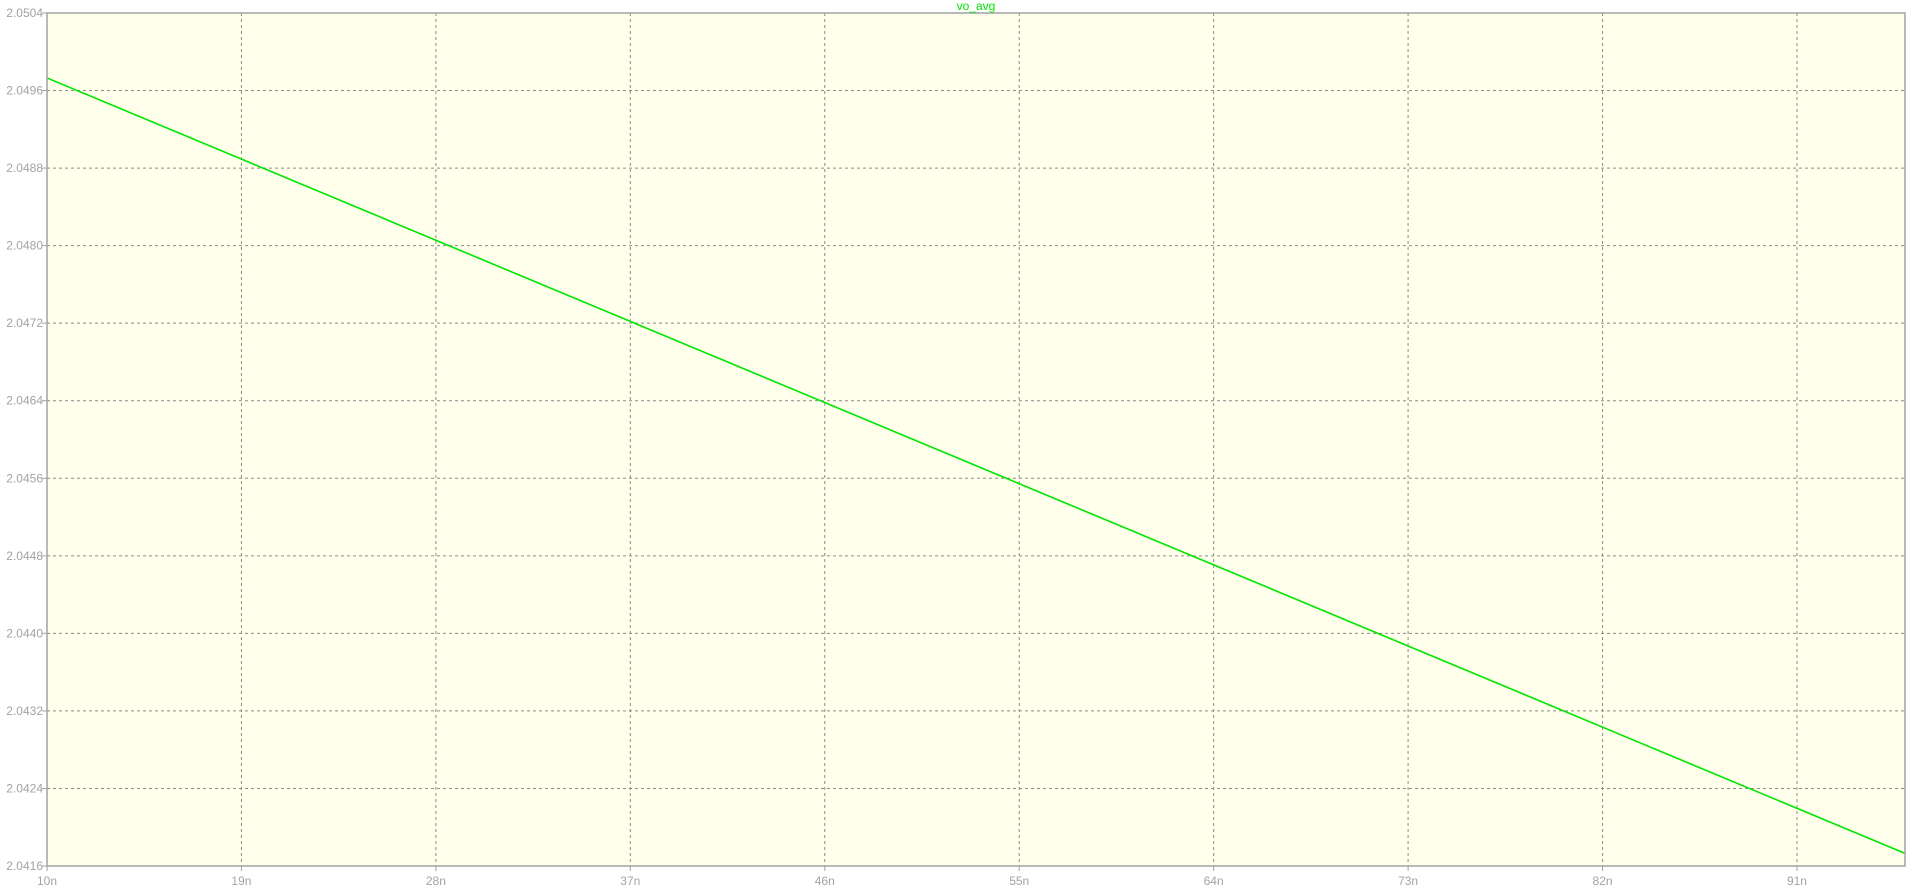  Describe the element at coordinates (24, 788) in the screenshot. I see `y-tick-label: 2.0424` at that location.